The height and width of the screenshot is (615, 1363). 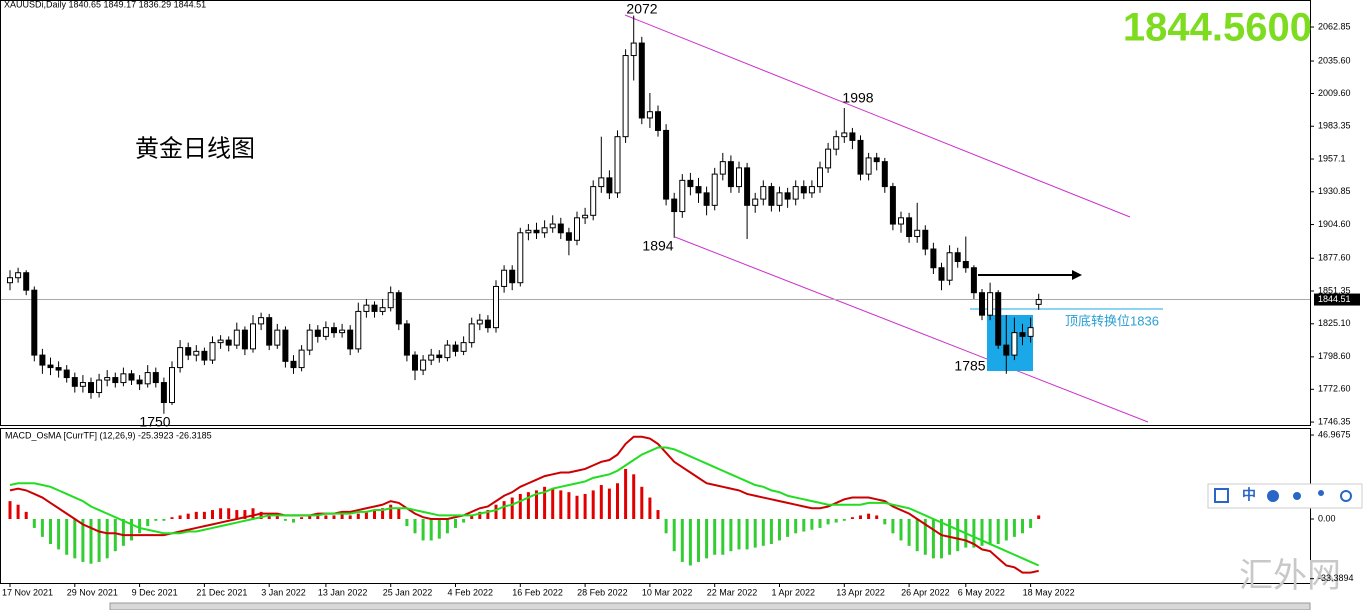 I want to click on x-tick-label: 13 Apr 2022, so click(x=860, y=592).